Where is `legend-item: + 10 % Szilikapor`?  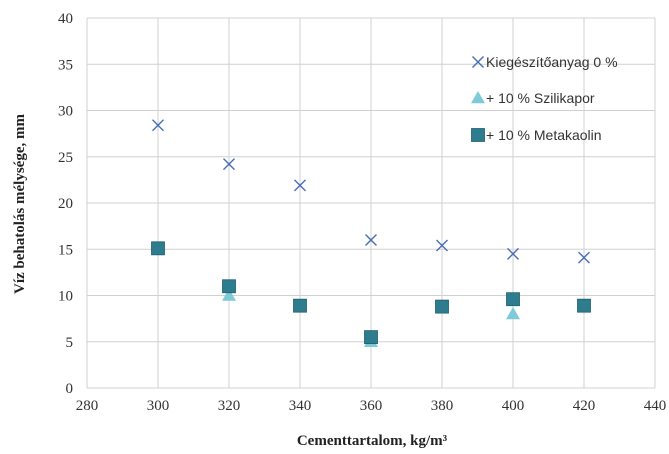
legend-item: + 10 % Szilikapor is located at coordinates (533, 98).